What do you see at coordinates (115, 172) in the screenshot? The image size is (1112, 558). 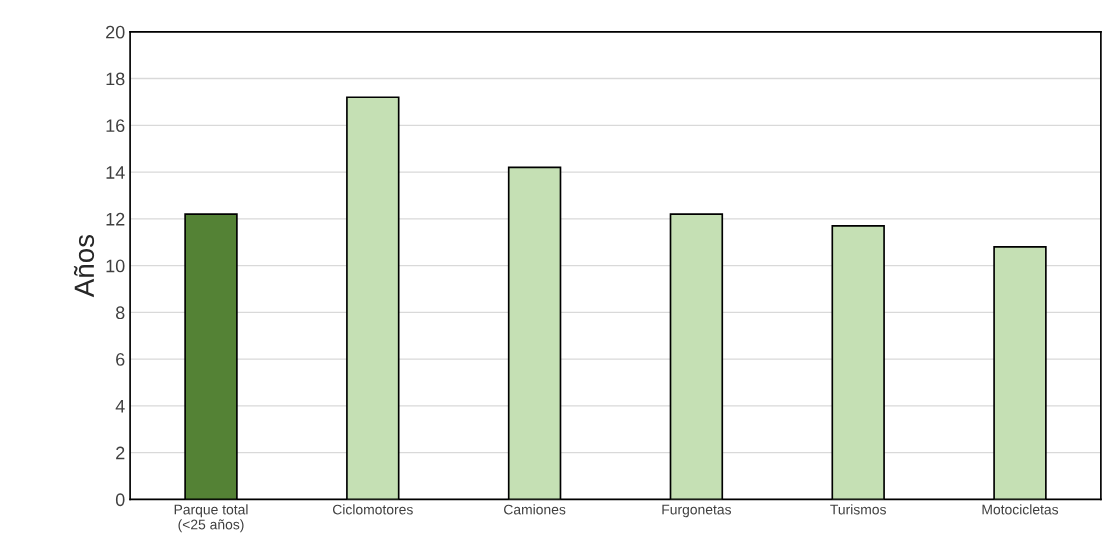 I see `y-tick-label: 14` at bounding box center [115, 172].